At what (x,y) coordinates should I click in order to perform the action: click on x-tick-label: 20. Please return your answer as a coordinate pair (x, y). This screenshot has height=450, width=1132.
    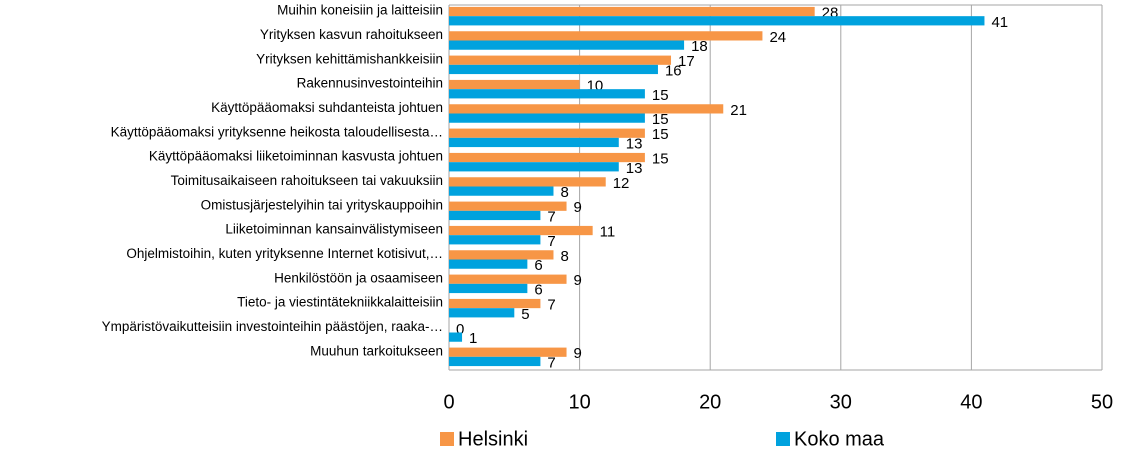
    Looking at the image, I should click on (710, 402).